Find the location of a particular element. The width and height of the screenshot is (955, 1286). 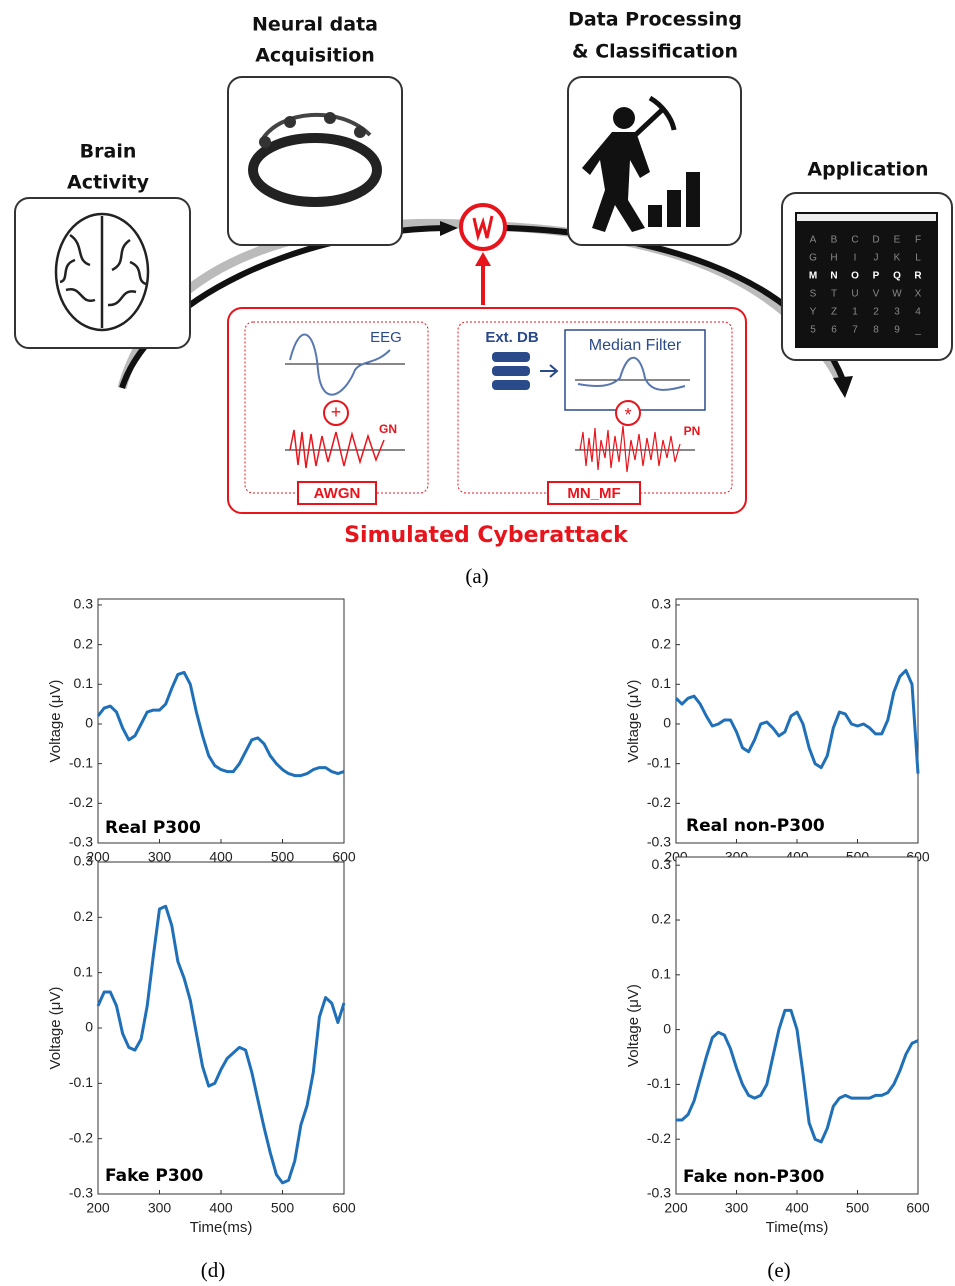

attack-node-icon is located at coordinates (483, 228).